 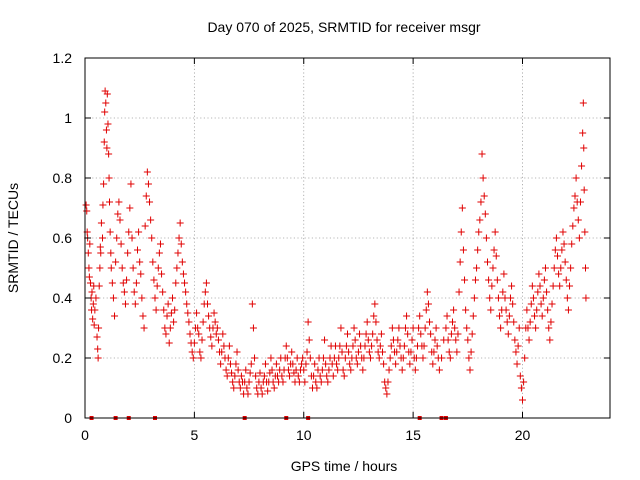 I want to click on y-tick-label: 0.4, so click(x=63, y=298).